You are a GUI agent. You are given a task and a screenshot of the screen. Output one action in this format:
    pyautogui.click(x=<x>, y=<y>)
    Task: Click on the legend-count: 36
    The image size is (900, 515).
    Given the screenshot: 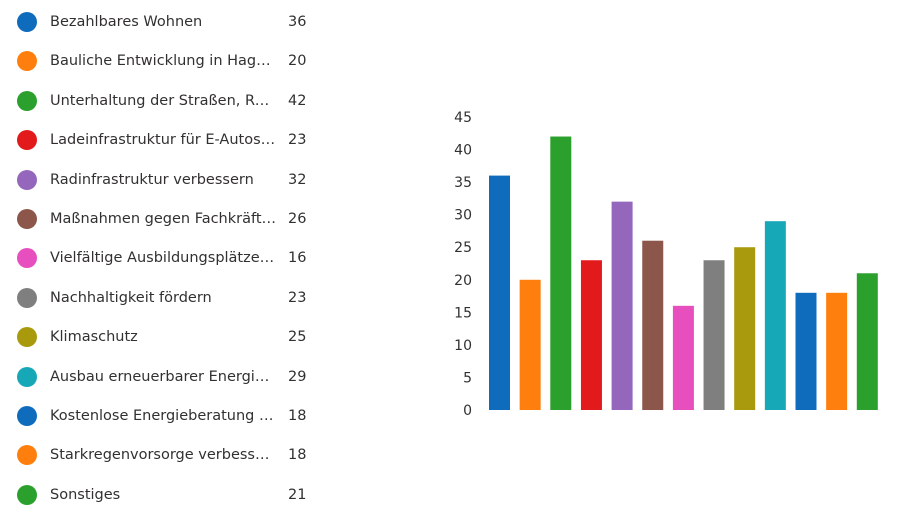 What is the action you would take?
    pyautogui.click(x=297, y=22)
    